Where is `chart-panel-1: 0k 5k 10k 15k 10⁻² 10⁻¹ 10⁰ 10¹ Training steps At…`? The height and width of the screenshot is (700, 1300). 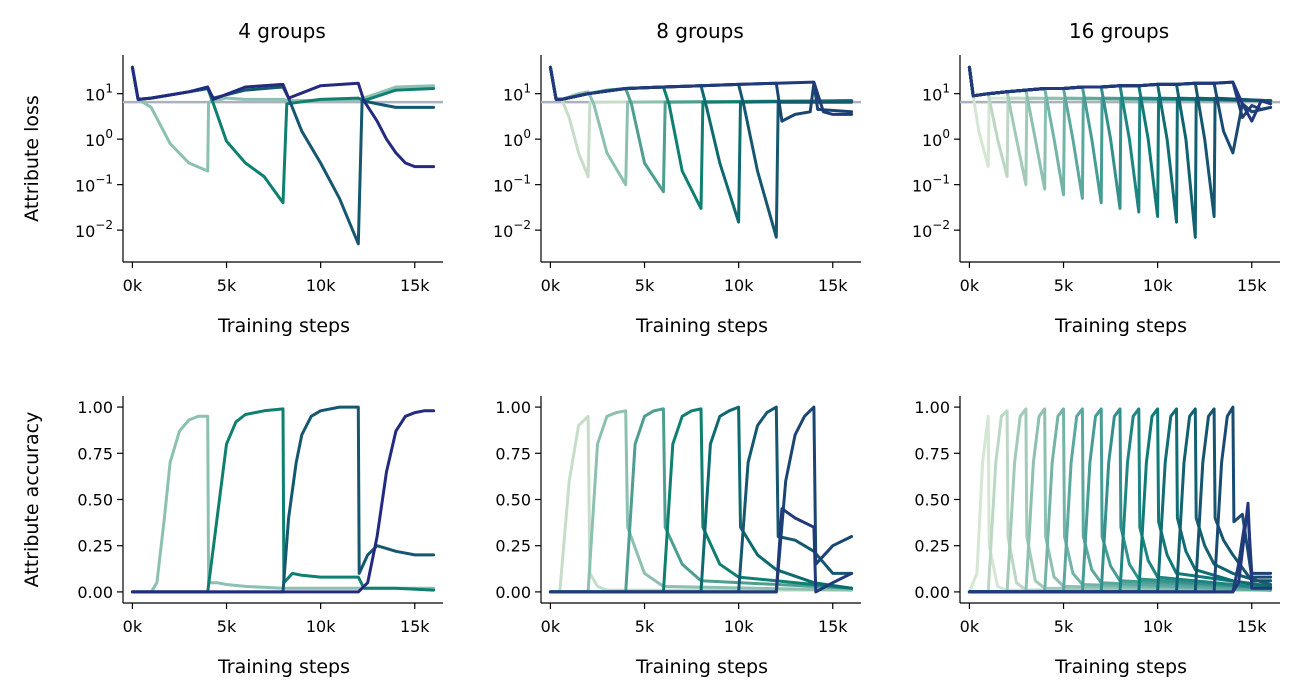 chart-panel-1: 0k 5k 10k 15k 10⁻² 10⁻¹ 10⁰ 10¹ Training steps At… is located at coordinates (232, 196).